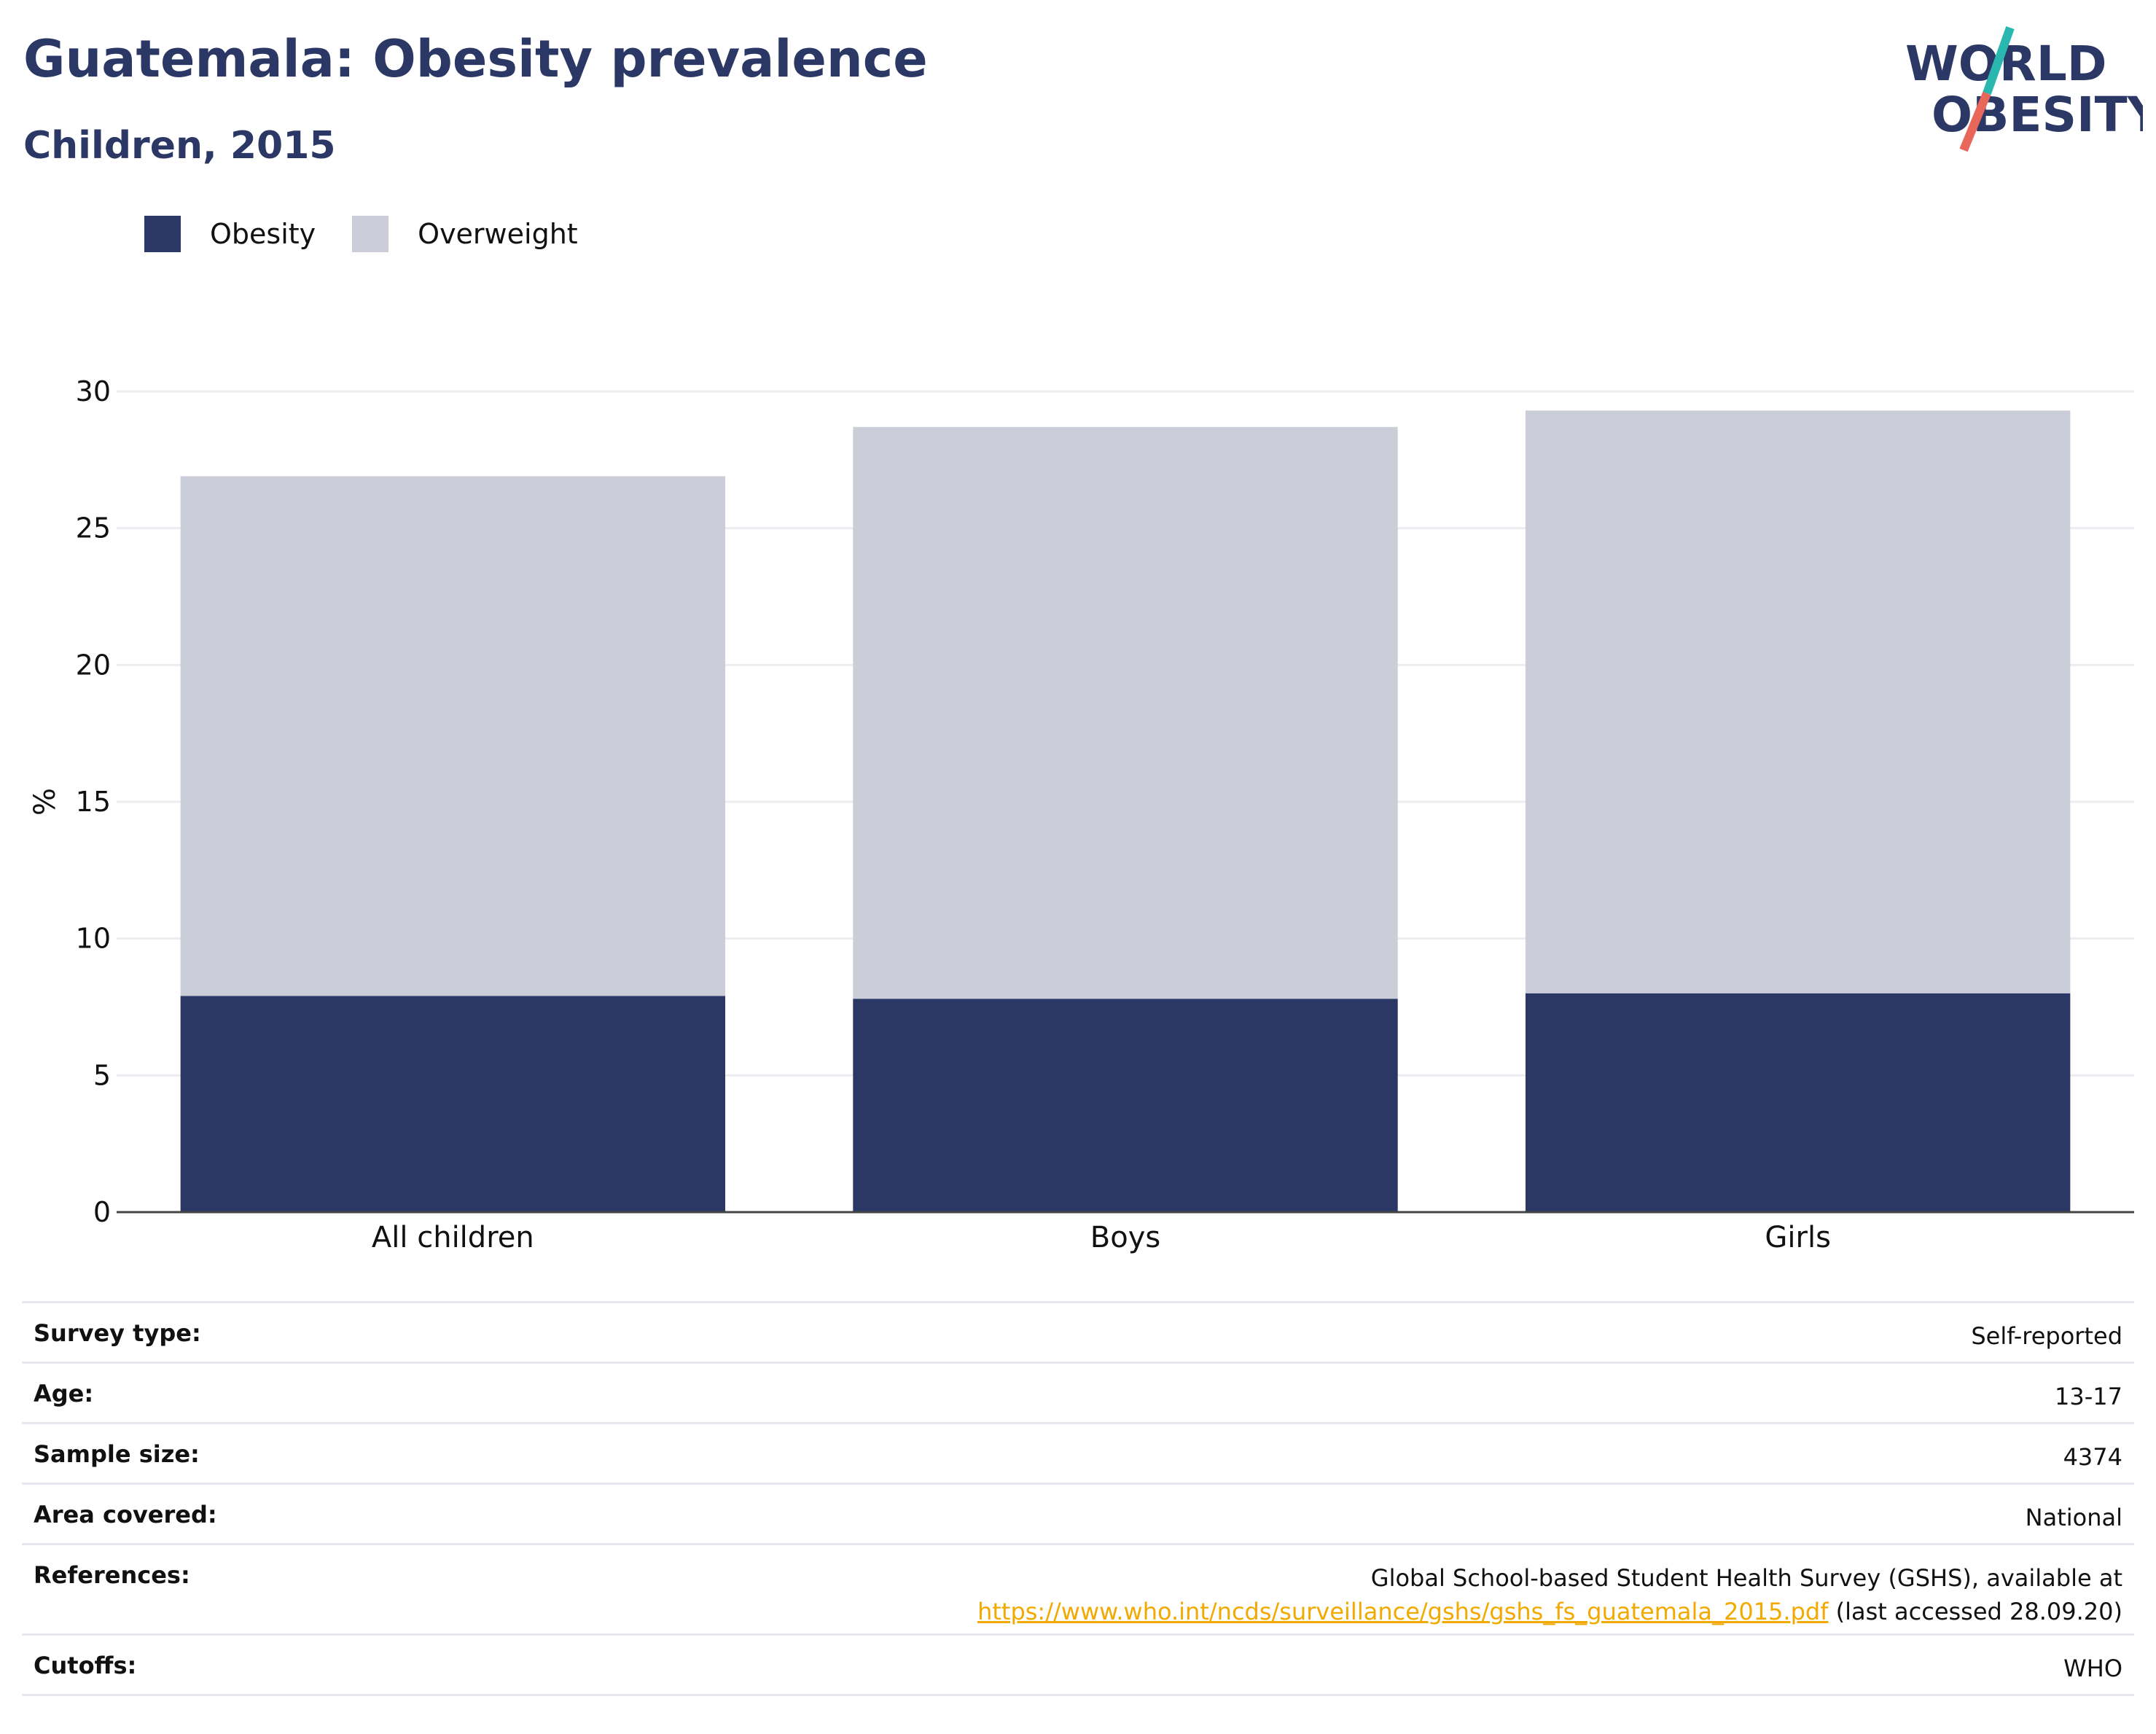  Describe the element at coordinates (453, 1237) in the screenshot. I see `x-tick-label: All children` at that location.